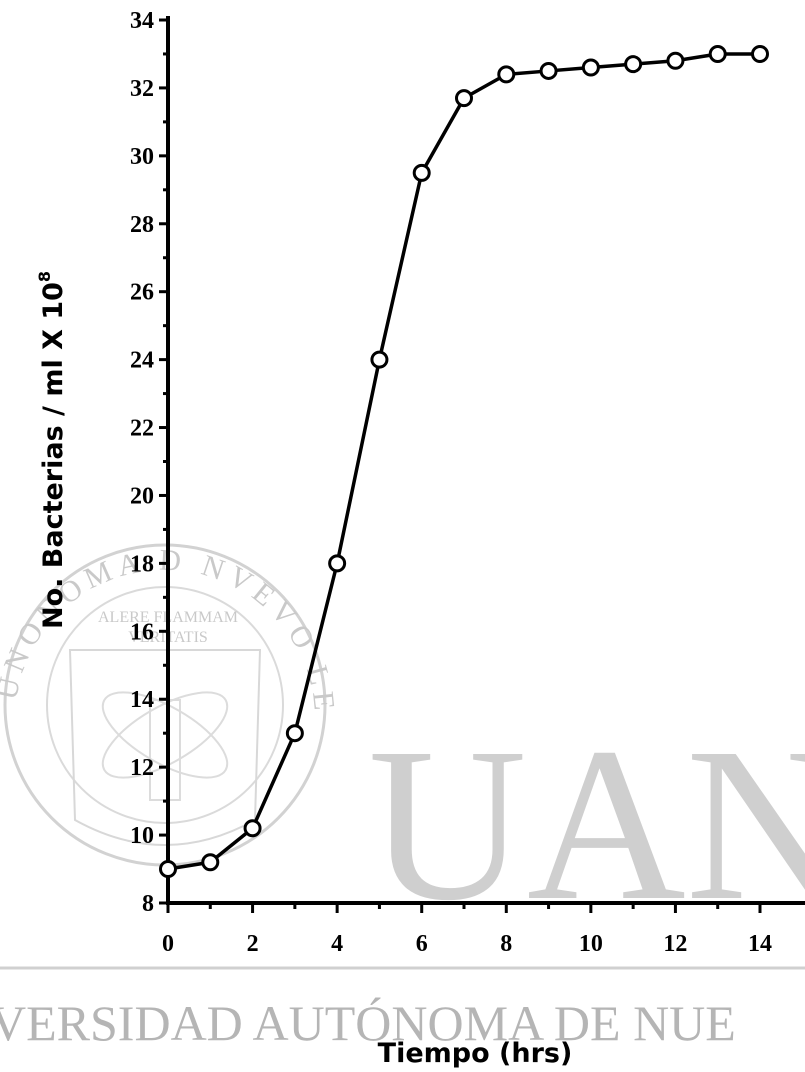 Image resolution: width=805 pixels, height=1072 pixels. Describe the element at coordinates (142, 225) in the screenshot. I see `y-tick-label: 28` at that location.